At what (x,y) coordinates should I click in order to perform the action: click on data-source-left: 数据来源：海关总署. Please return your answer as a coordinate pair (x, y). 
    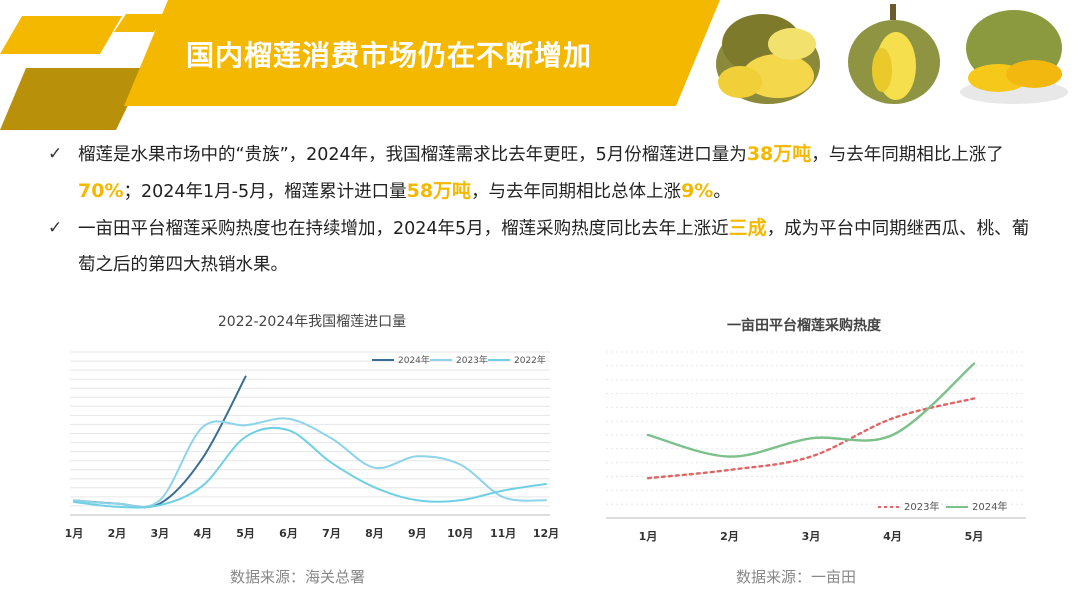
    Looking at the image, I should click on (298, 577).